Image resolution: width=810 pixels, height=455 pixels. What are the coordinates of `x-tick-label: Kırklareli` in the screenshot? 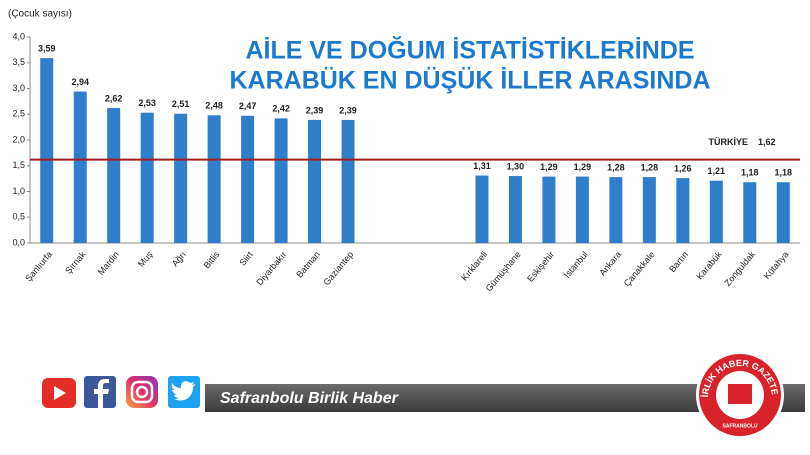 It's located at (474, 265).